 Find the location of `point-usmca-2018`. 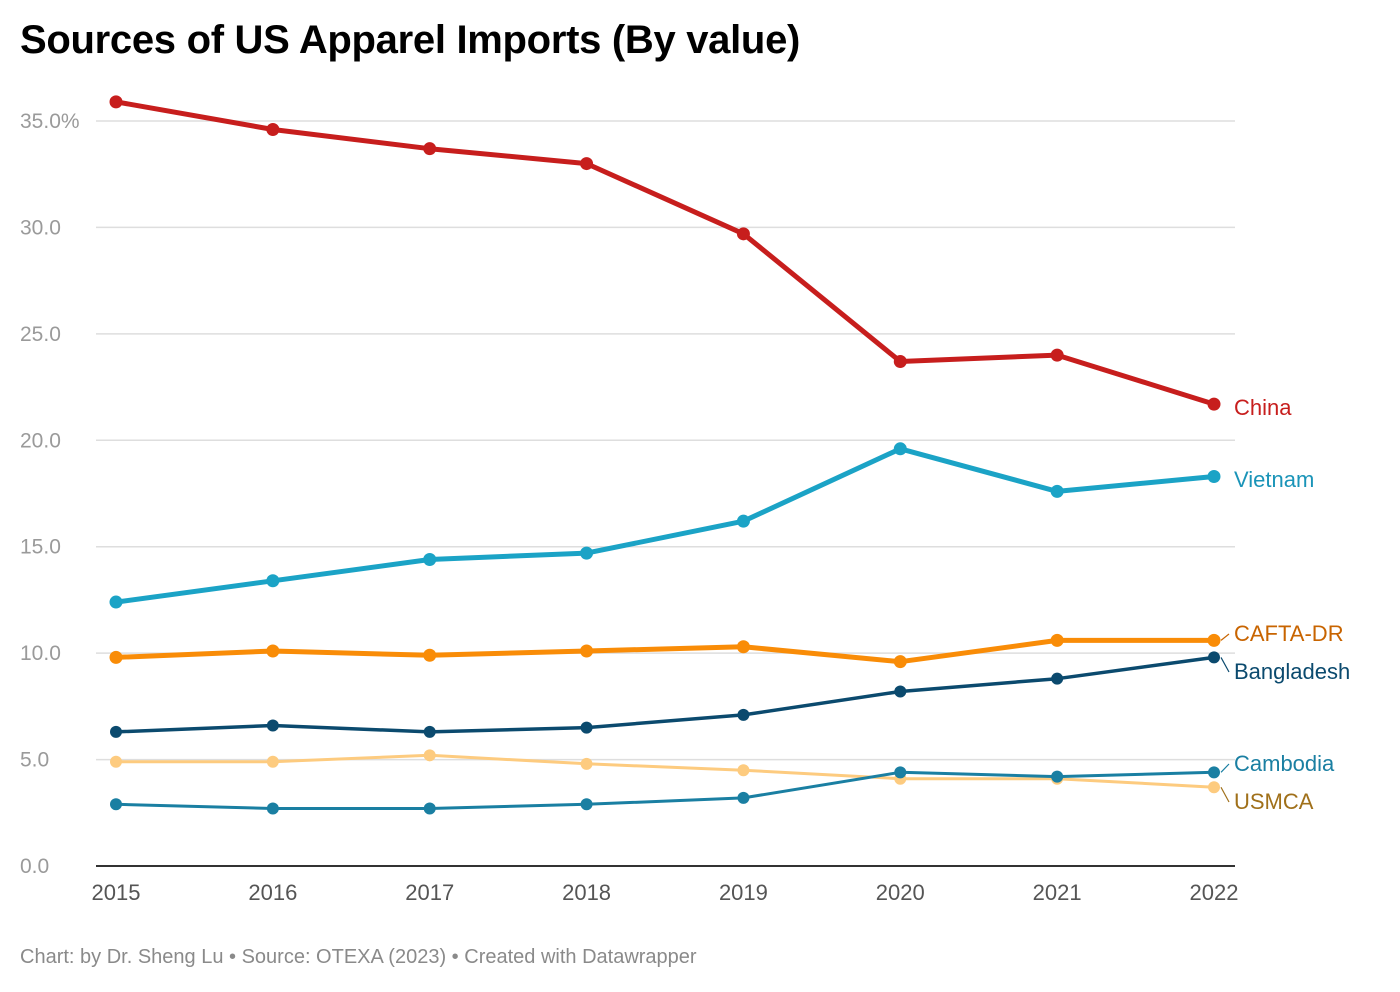

point-usmca-2018 is located at coordinates (586, 763).